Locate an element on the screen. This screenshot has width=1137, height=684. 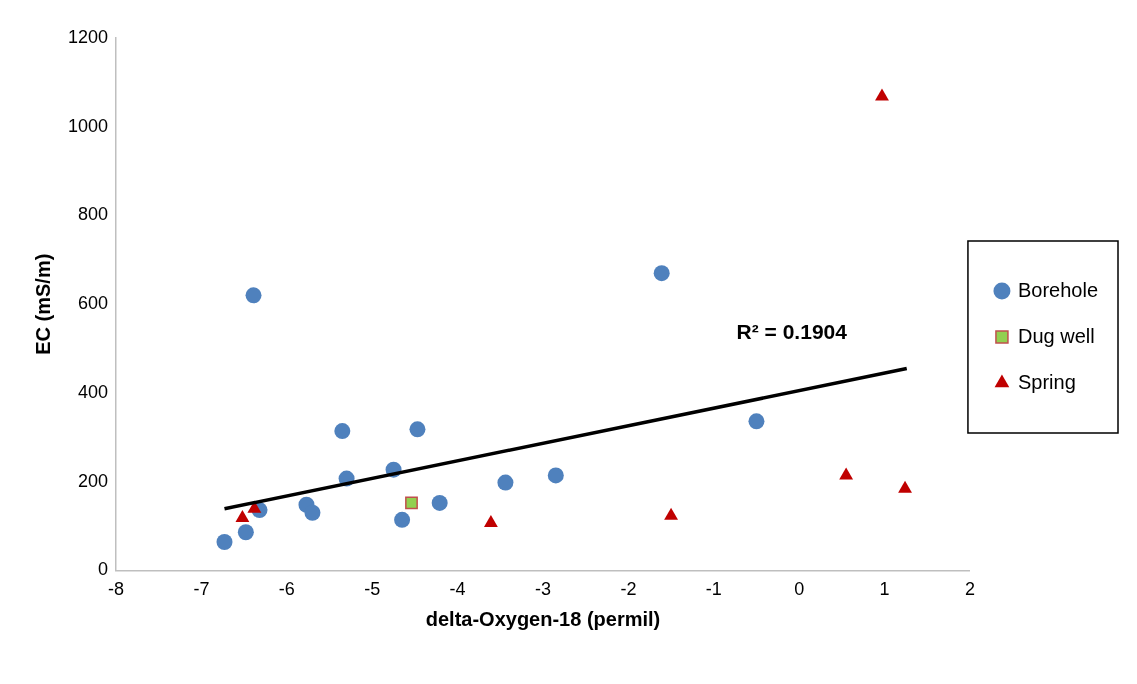
y-tick-label: 400 is located at coordinates (93, 391).